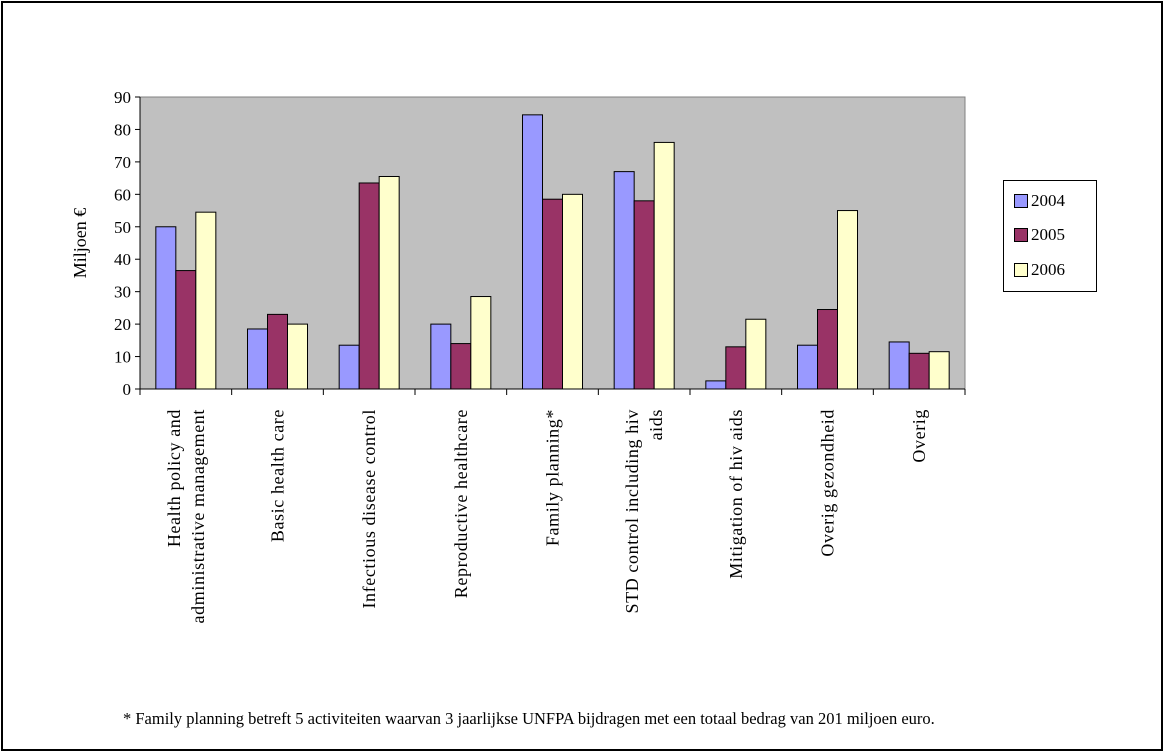 The image size is (1168, 756). I want to click on x-tick-label: Overig gezondheid, so click(828, 483).